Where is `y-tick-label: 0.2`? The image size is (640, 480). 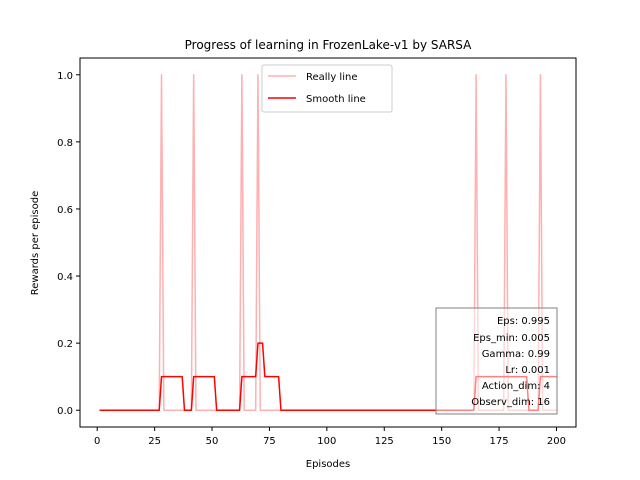
y-tick-label: 0.2 is located at coordinates (65, 344).